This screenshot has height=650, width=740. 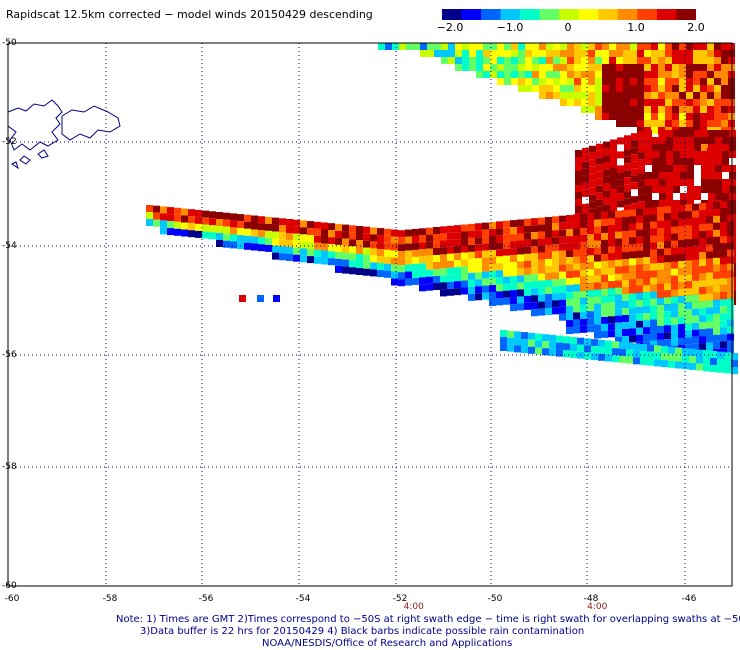 What do you see at coordinates (608, 14) in the screenshot?
I see `color-bar-segment` at bounding box center [608, 14].